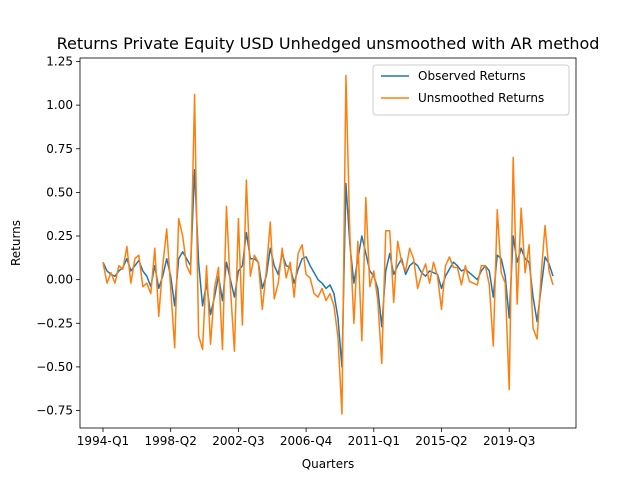  What do you see at coordinates (509, 441) in the screenshot?
I see `x-tick-label: 2019-Q3` at bounding box center [509, 441].